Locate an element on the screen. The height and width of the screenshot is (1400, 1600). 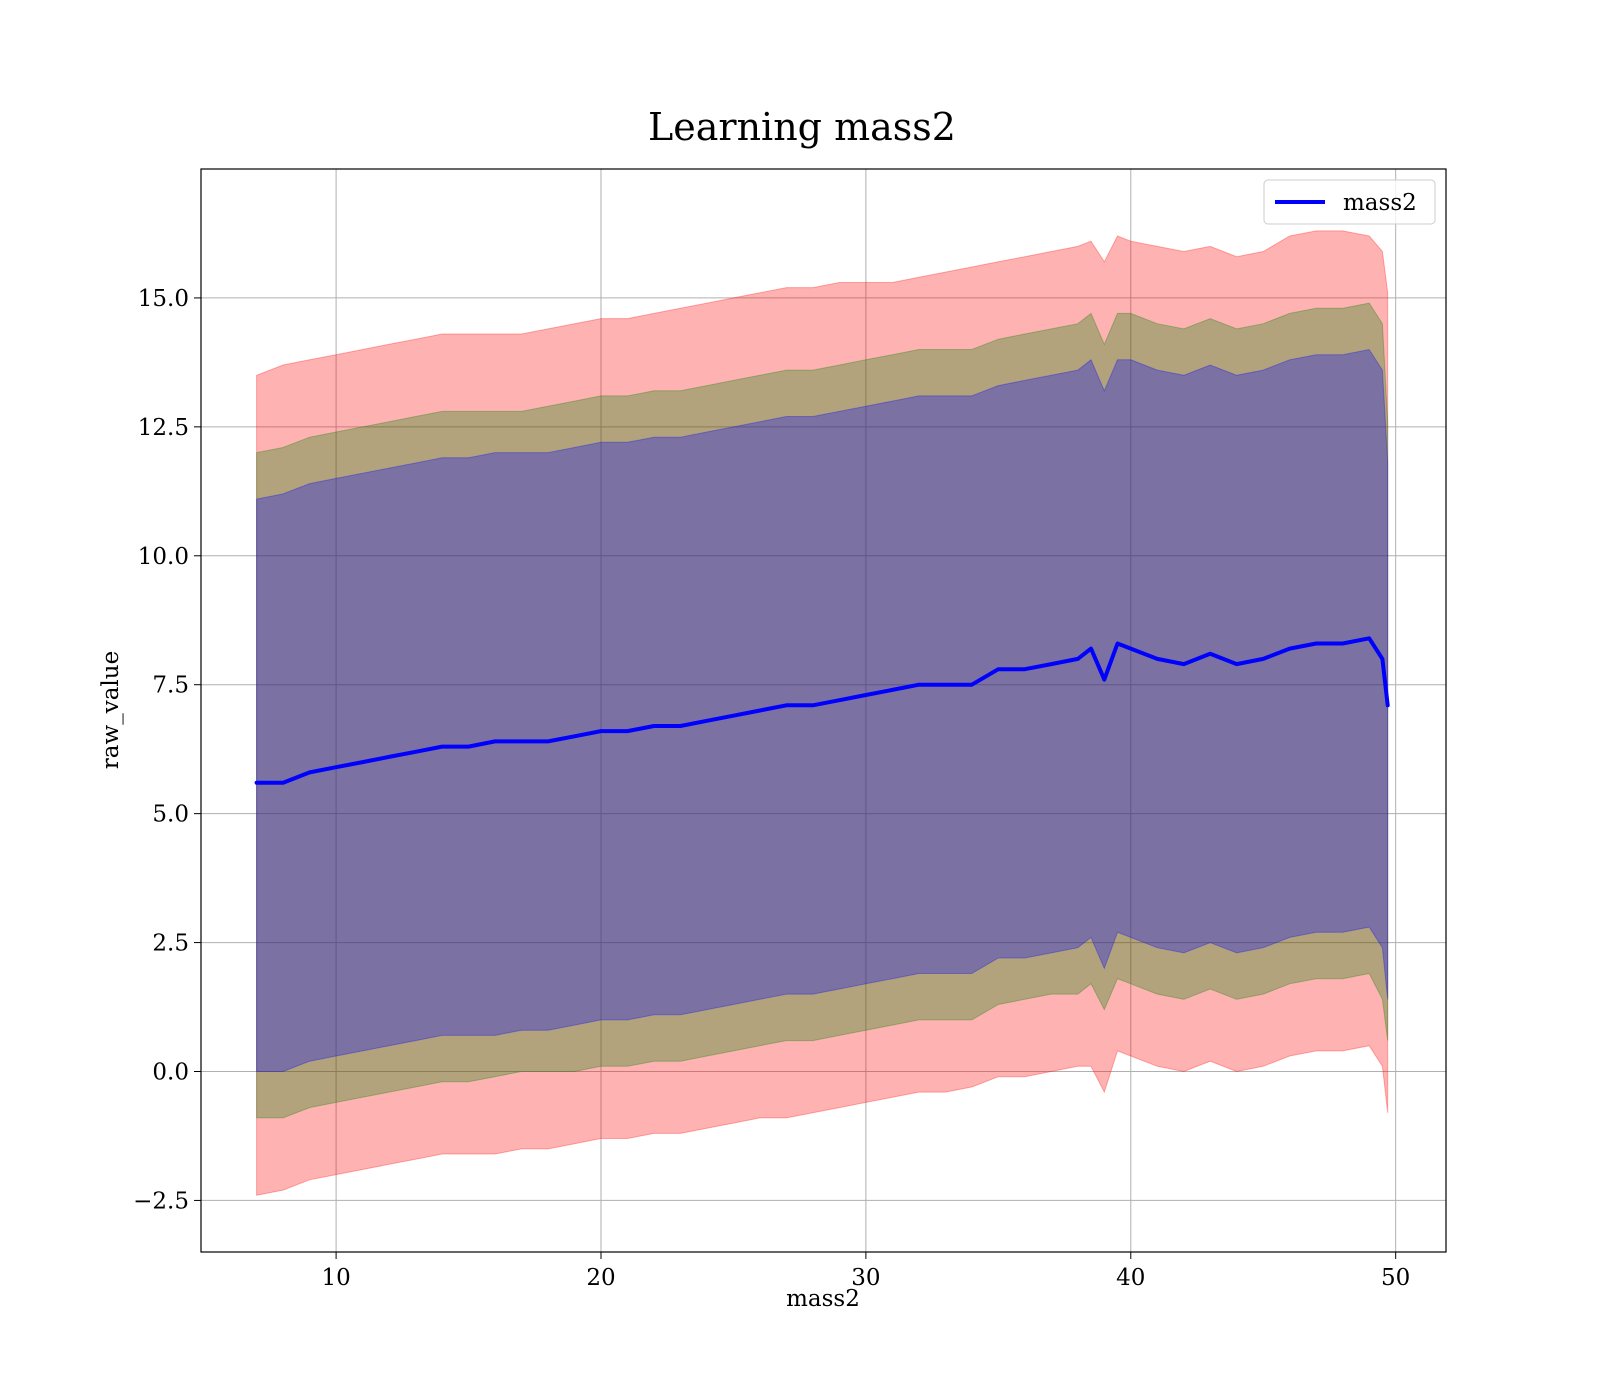
y-tick-label: −2.5 is located at coordinates (161, 1201).